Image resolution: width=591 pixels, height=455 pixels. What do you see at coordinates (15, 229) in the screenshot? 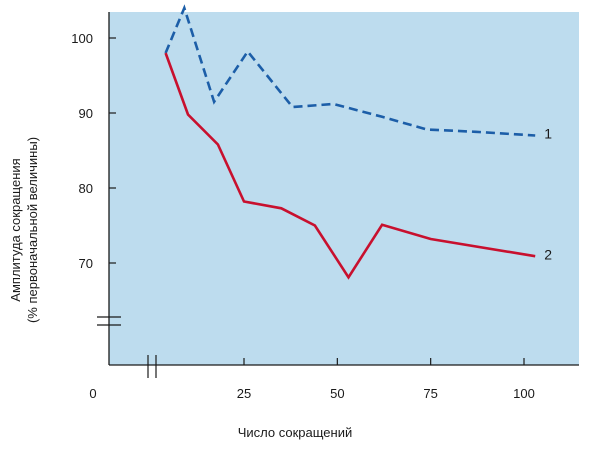
I see `y-axis-title: Амплитуда сокращения` at bounding box center [15, 229].